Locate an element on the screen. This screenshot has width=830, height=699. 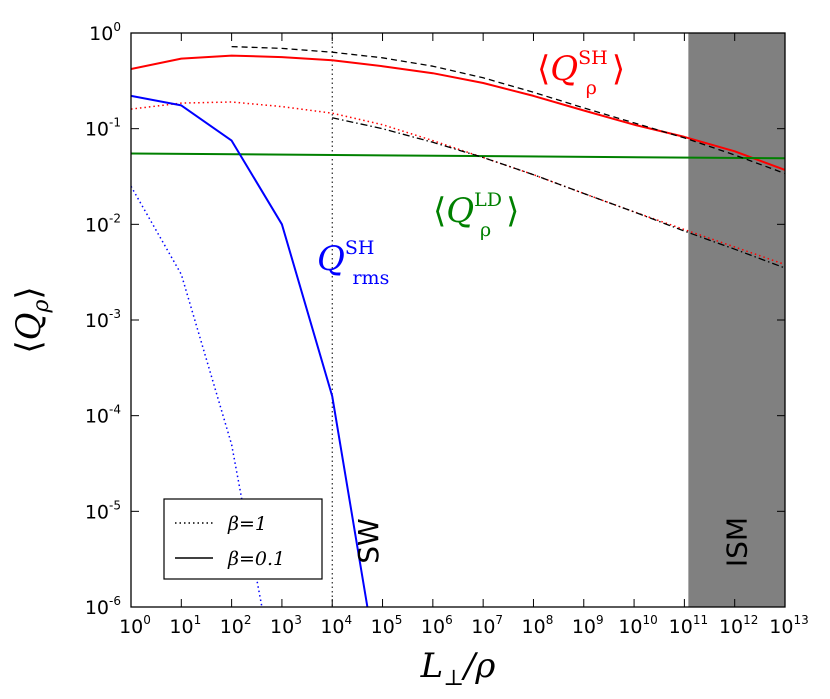
y-axis-label: ⟨Qρ⟩ is located at coordinates (31, 319).